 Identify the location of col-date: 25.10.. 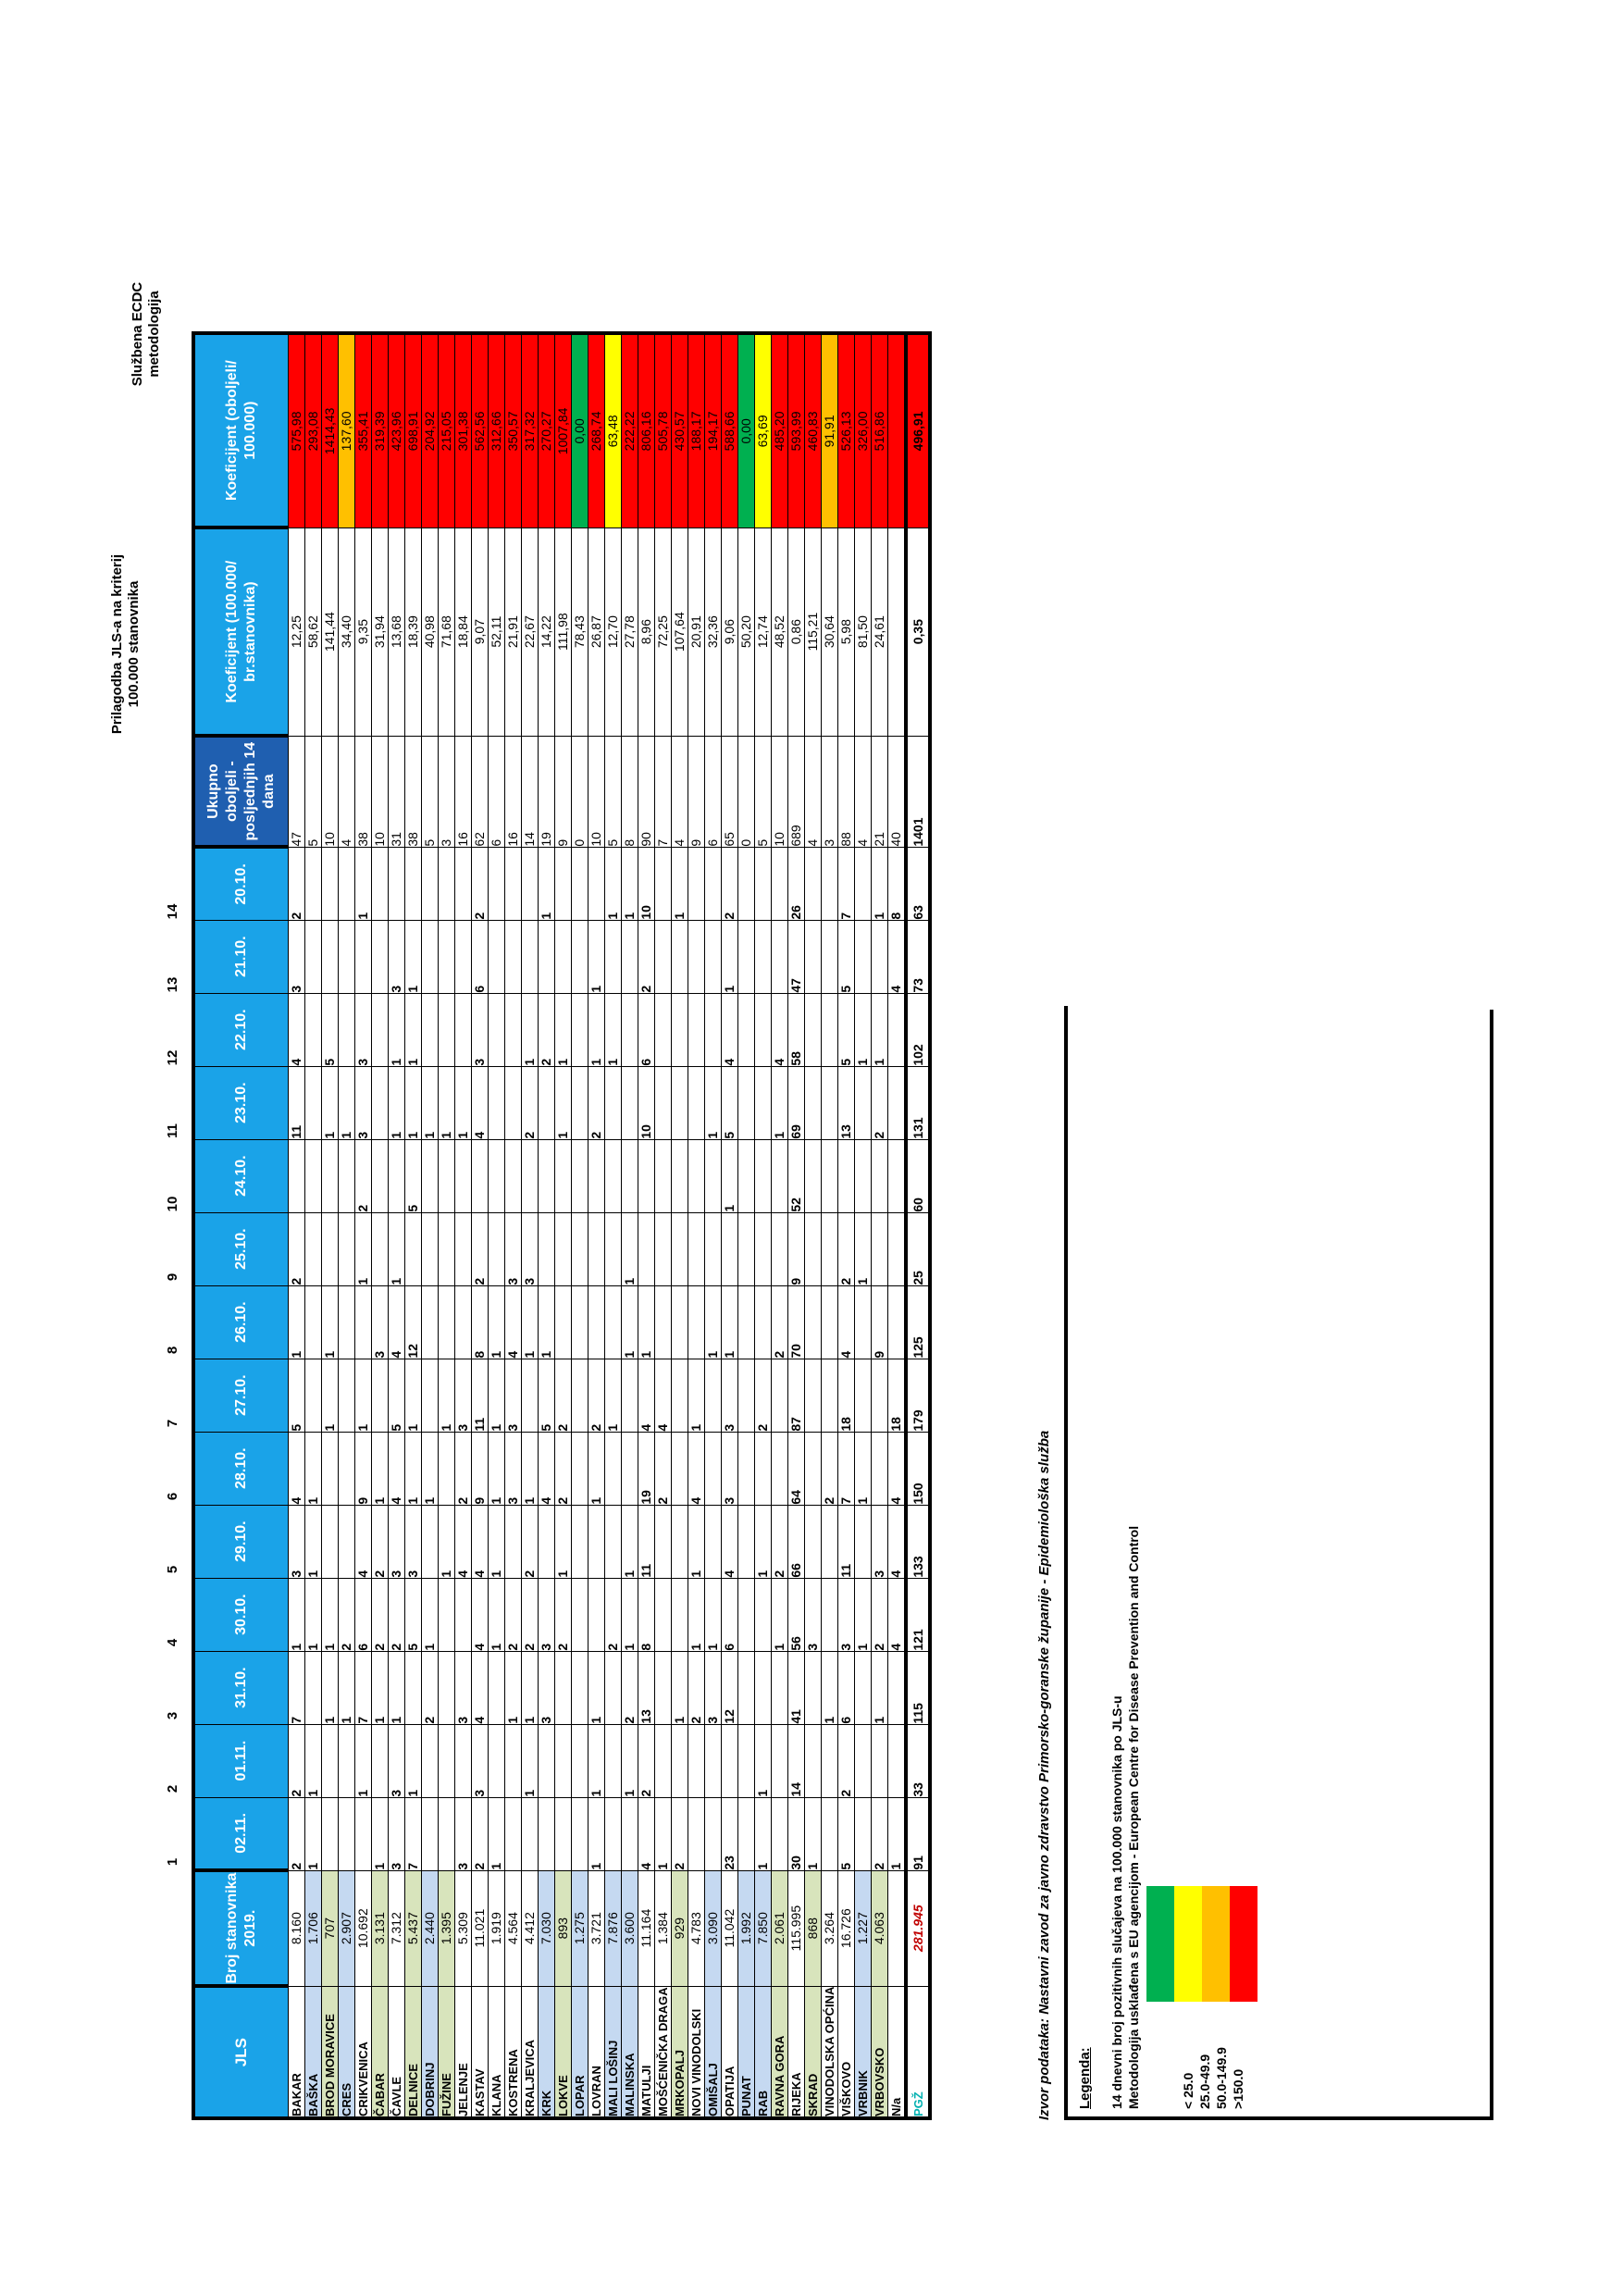
(241, 1249).